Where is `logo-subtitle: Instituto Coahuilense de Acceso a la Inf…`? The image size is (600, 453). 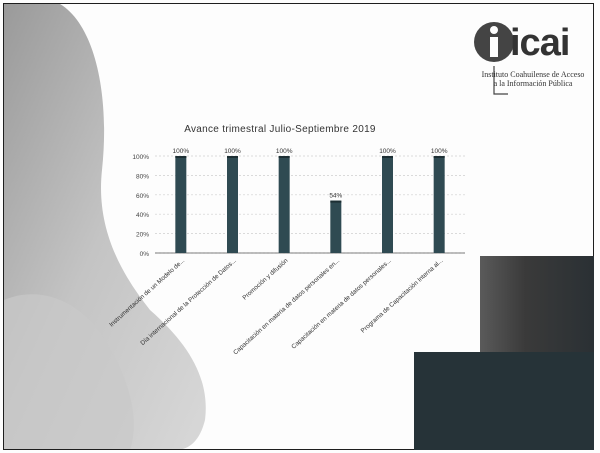 logo-subtitle: Instituto Coahuilense de Acceso a la Inf… is located at coordinates (533, 79).